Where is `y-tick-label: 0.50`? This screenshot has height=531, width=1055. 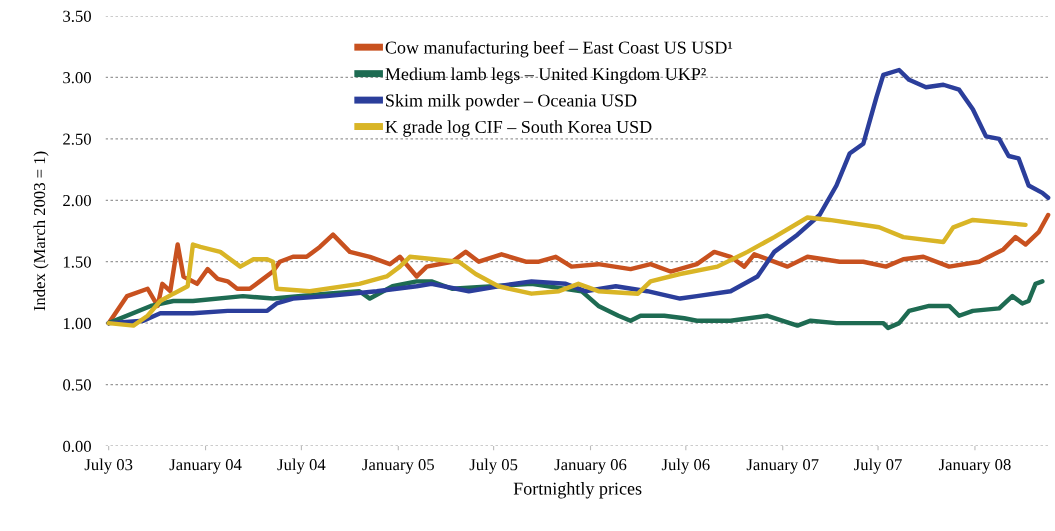
y-tick-label: 0.50 is located at coordinates (77, 385).